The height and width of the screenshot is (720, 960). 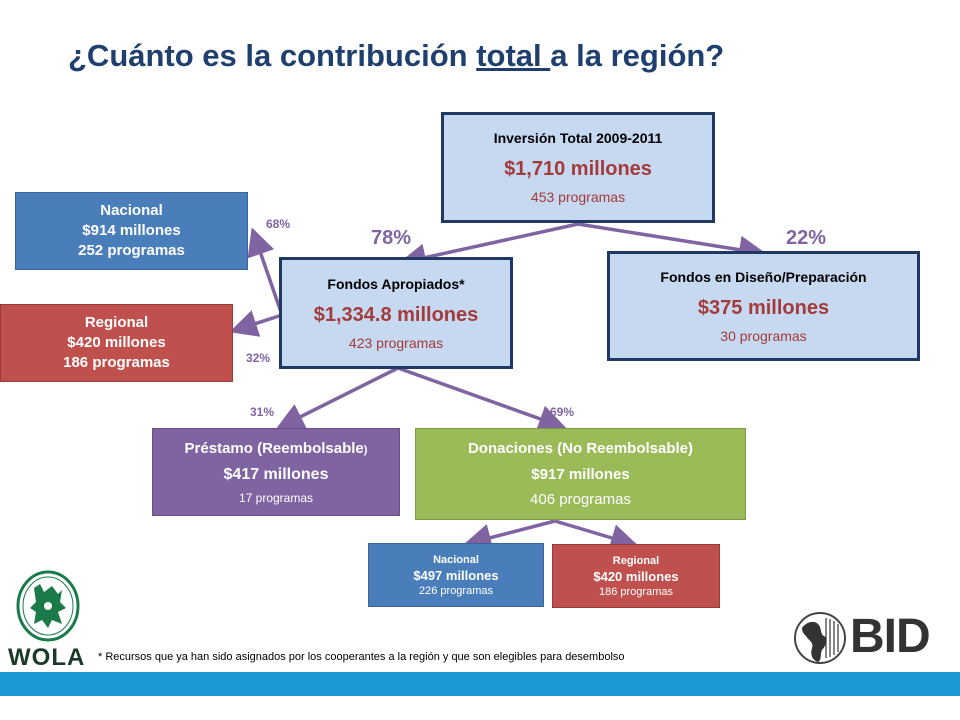 What do you see at coordinates (509, 535) in the screenshot?
I see `arrow-donaciones-to-nacional` at bounding box center [509, 535].